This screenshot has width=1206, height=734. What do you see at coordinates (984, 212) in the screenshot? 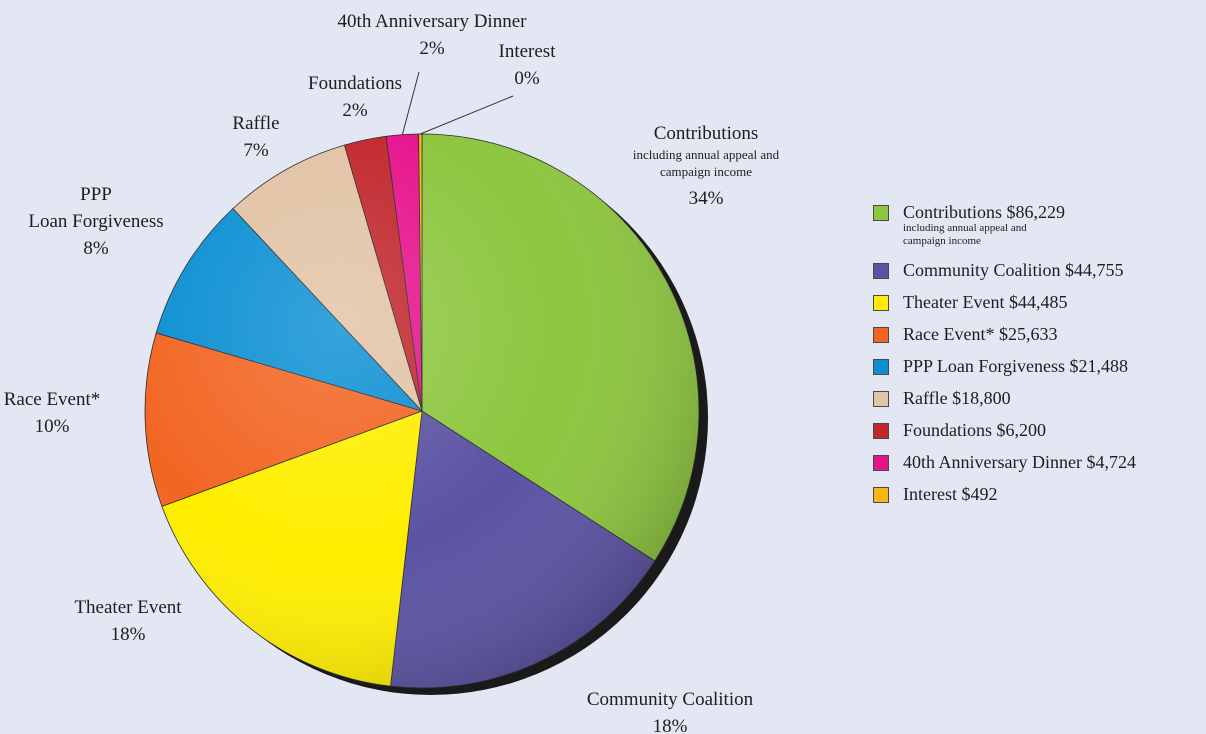
I see `legend-label-text: Contributions $86,229` at bounding box center [984, 212].